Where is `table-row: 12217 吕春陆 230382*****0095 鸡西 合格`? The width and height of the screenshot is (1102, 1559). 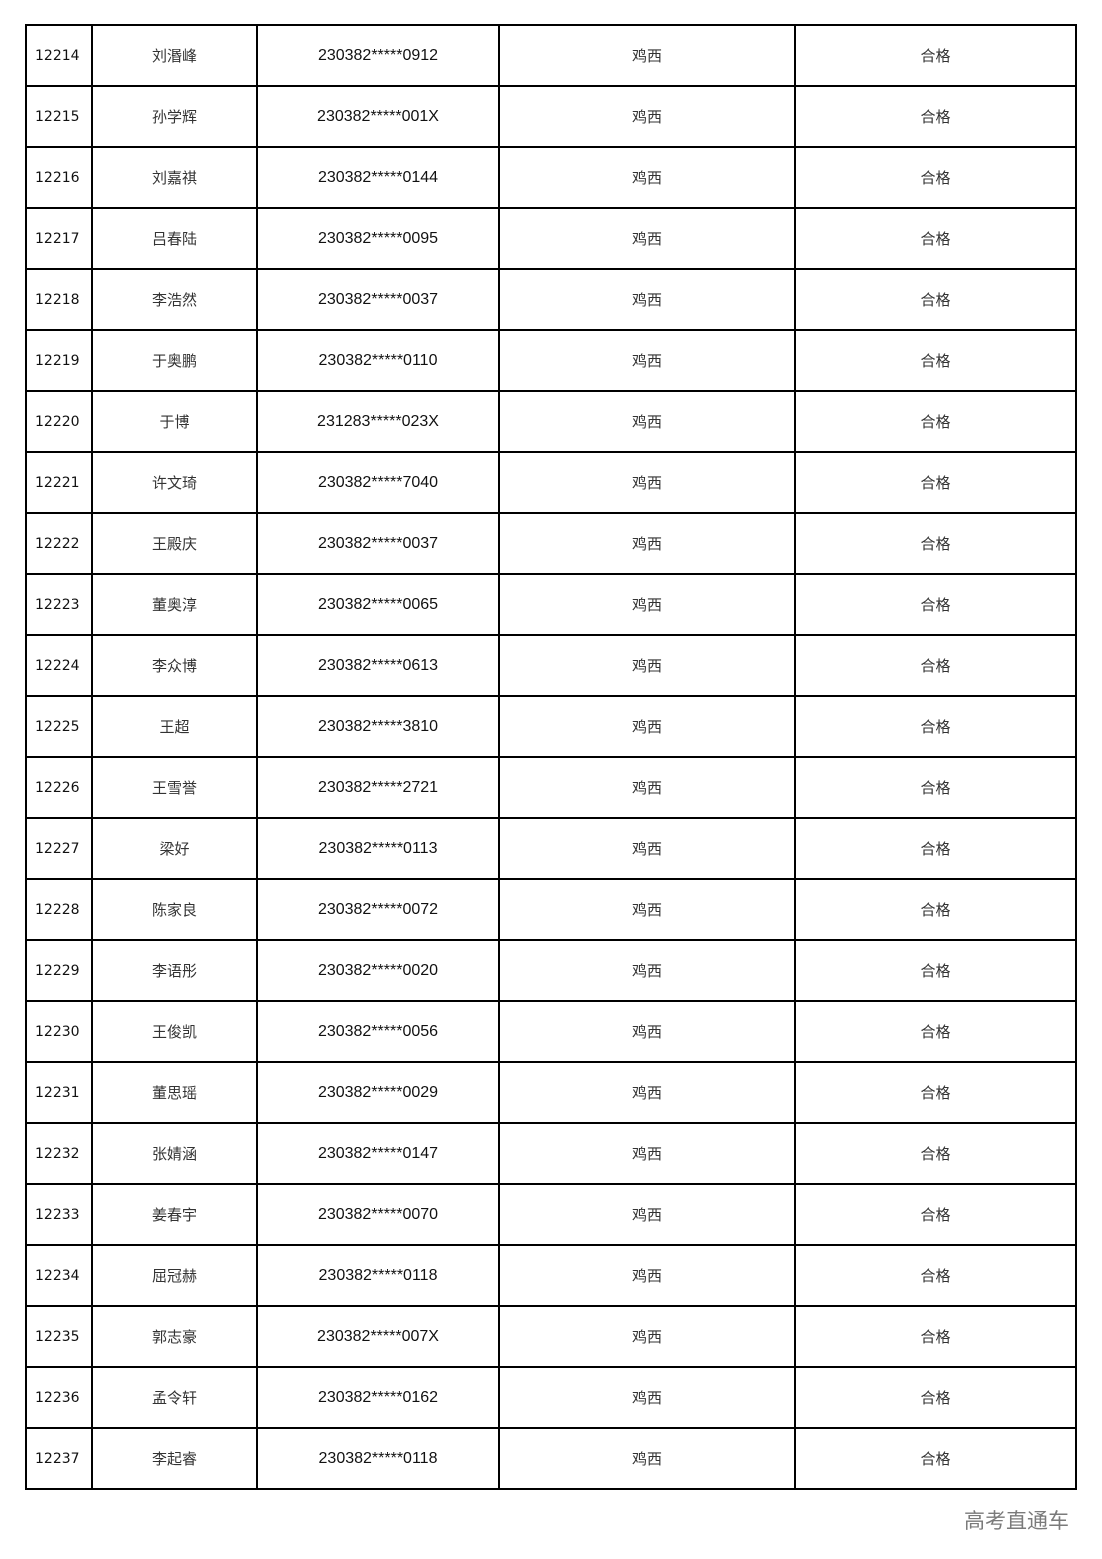 table-row: 12217 吕春陆 230382*****0095 鸡西 合格 is located at coordinates (551, 238).